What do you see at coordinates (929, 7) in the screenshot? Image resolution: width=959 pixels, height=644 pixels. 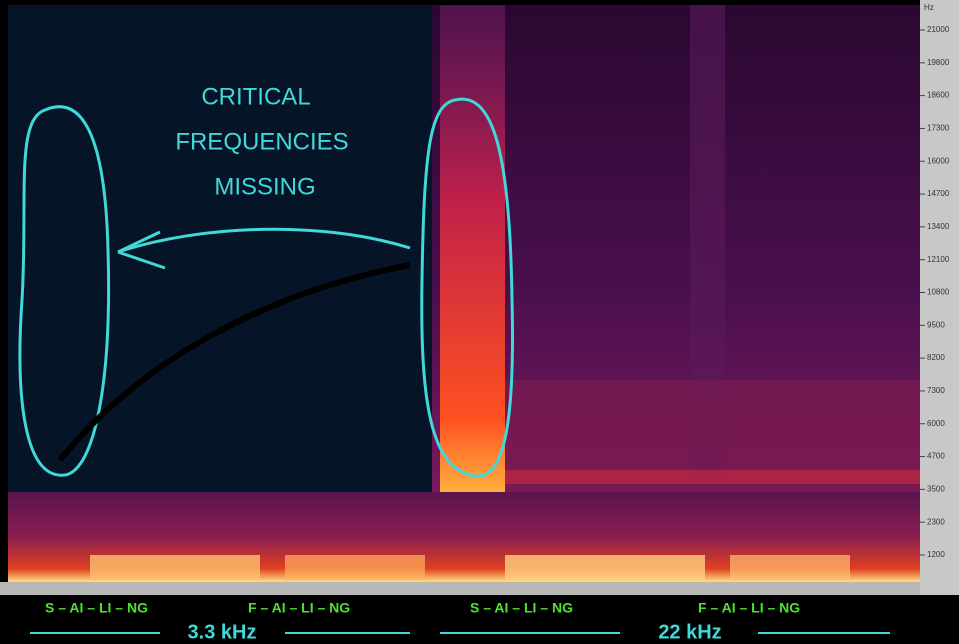 I see `axis-unit: Hz` at bounding box center [929, 7].